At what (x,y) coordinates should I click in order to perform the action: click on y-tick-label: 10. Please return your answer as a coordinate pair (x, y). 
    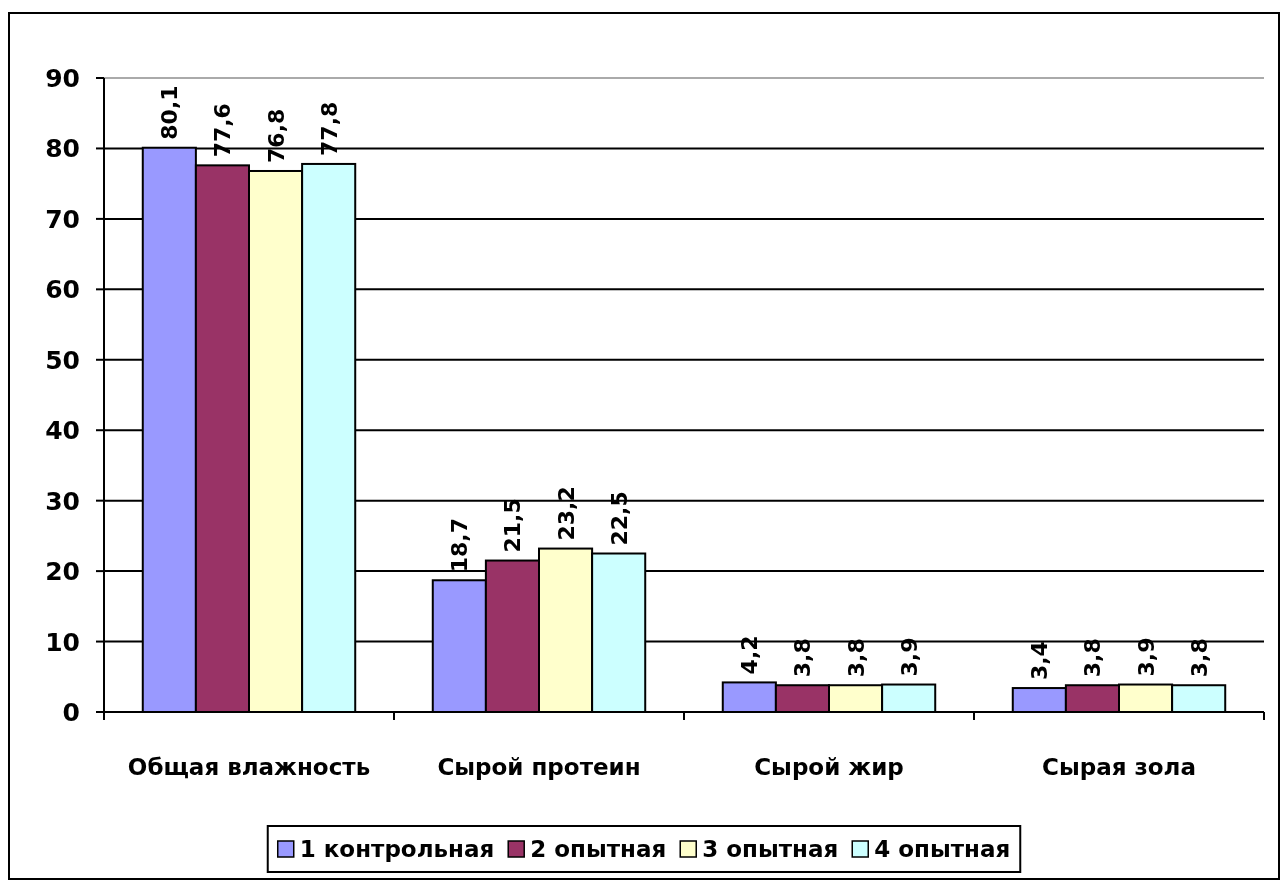
    Looking at the image, I should click on (62, 642).